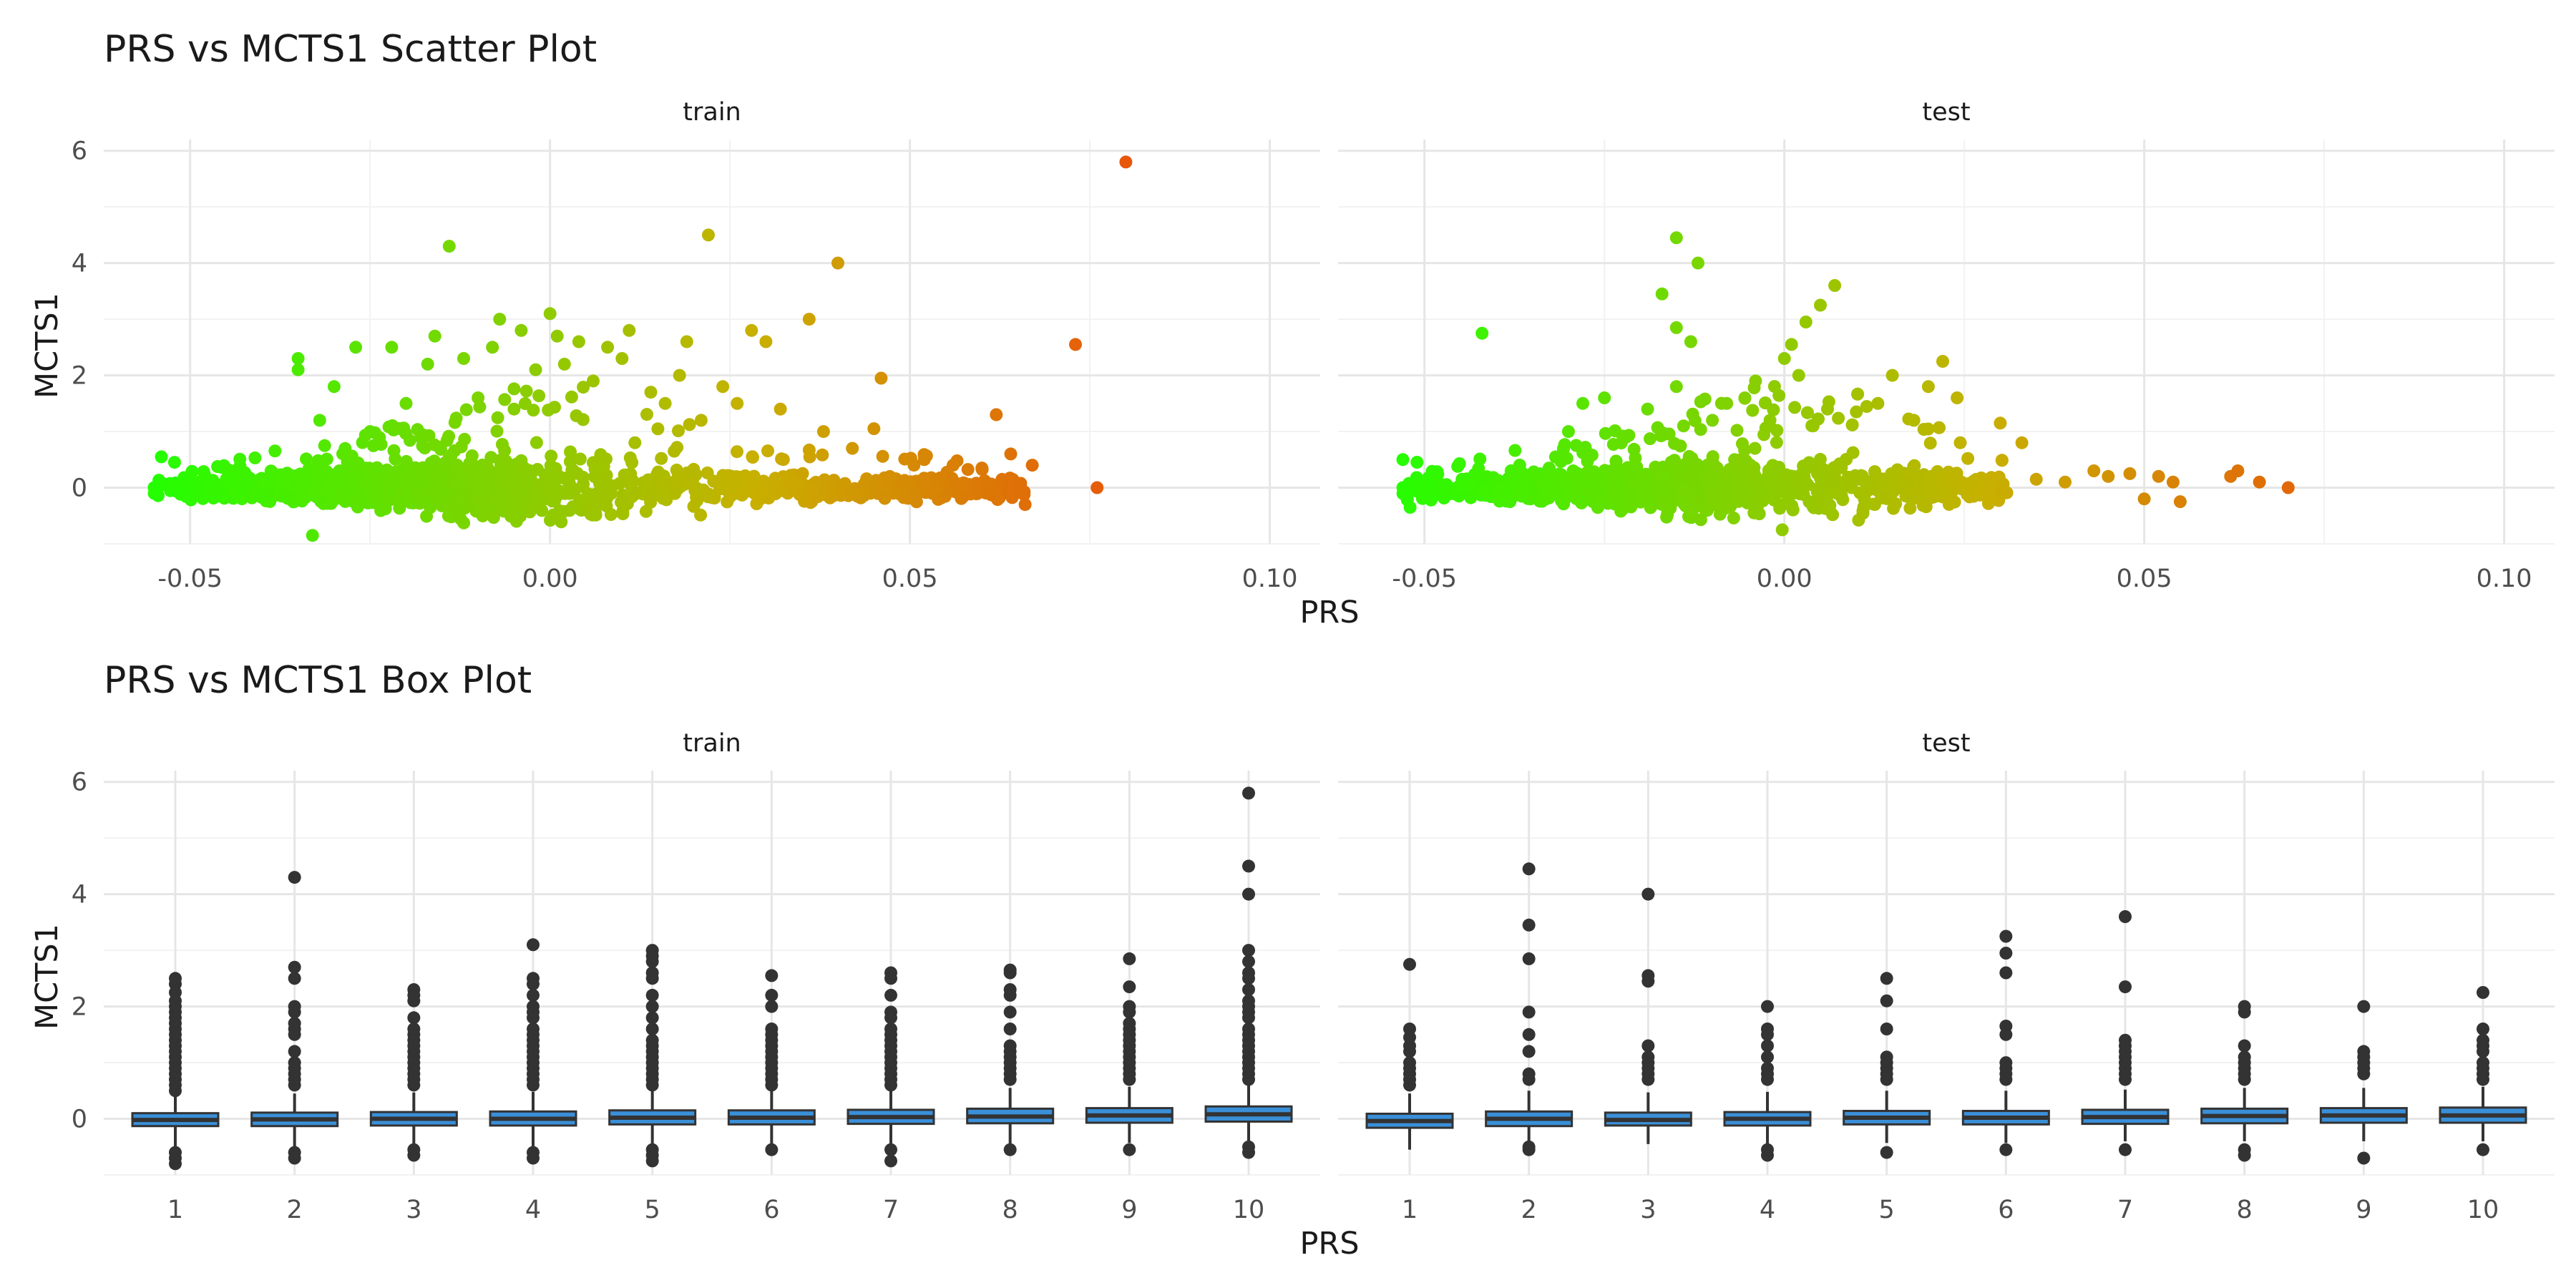 The image size is (2576, 1288). Describe the element at coordinates (190, 579) in the screenshot. I see `scatter-x-tick-label: -0.05` at that location.